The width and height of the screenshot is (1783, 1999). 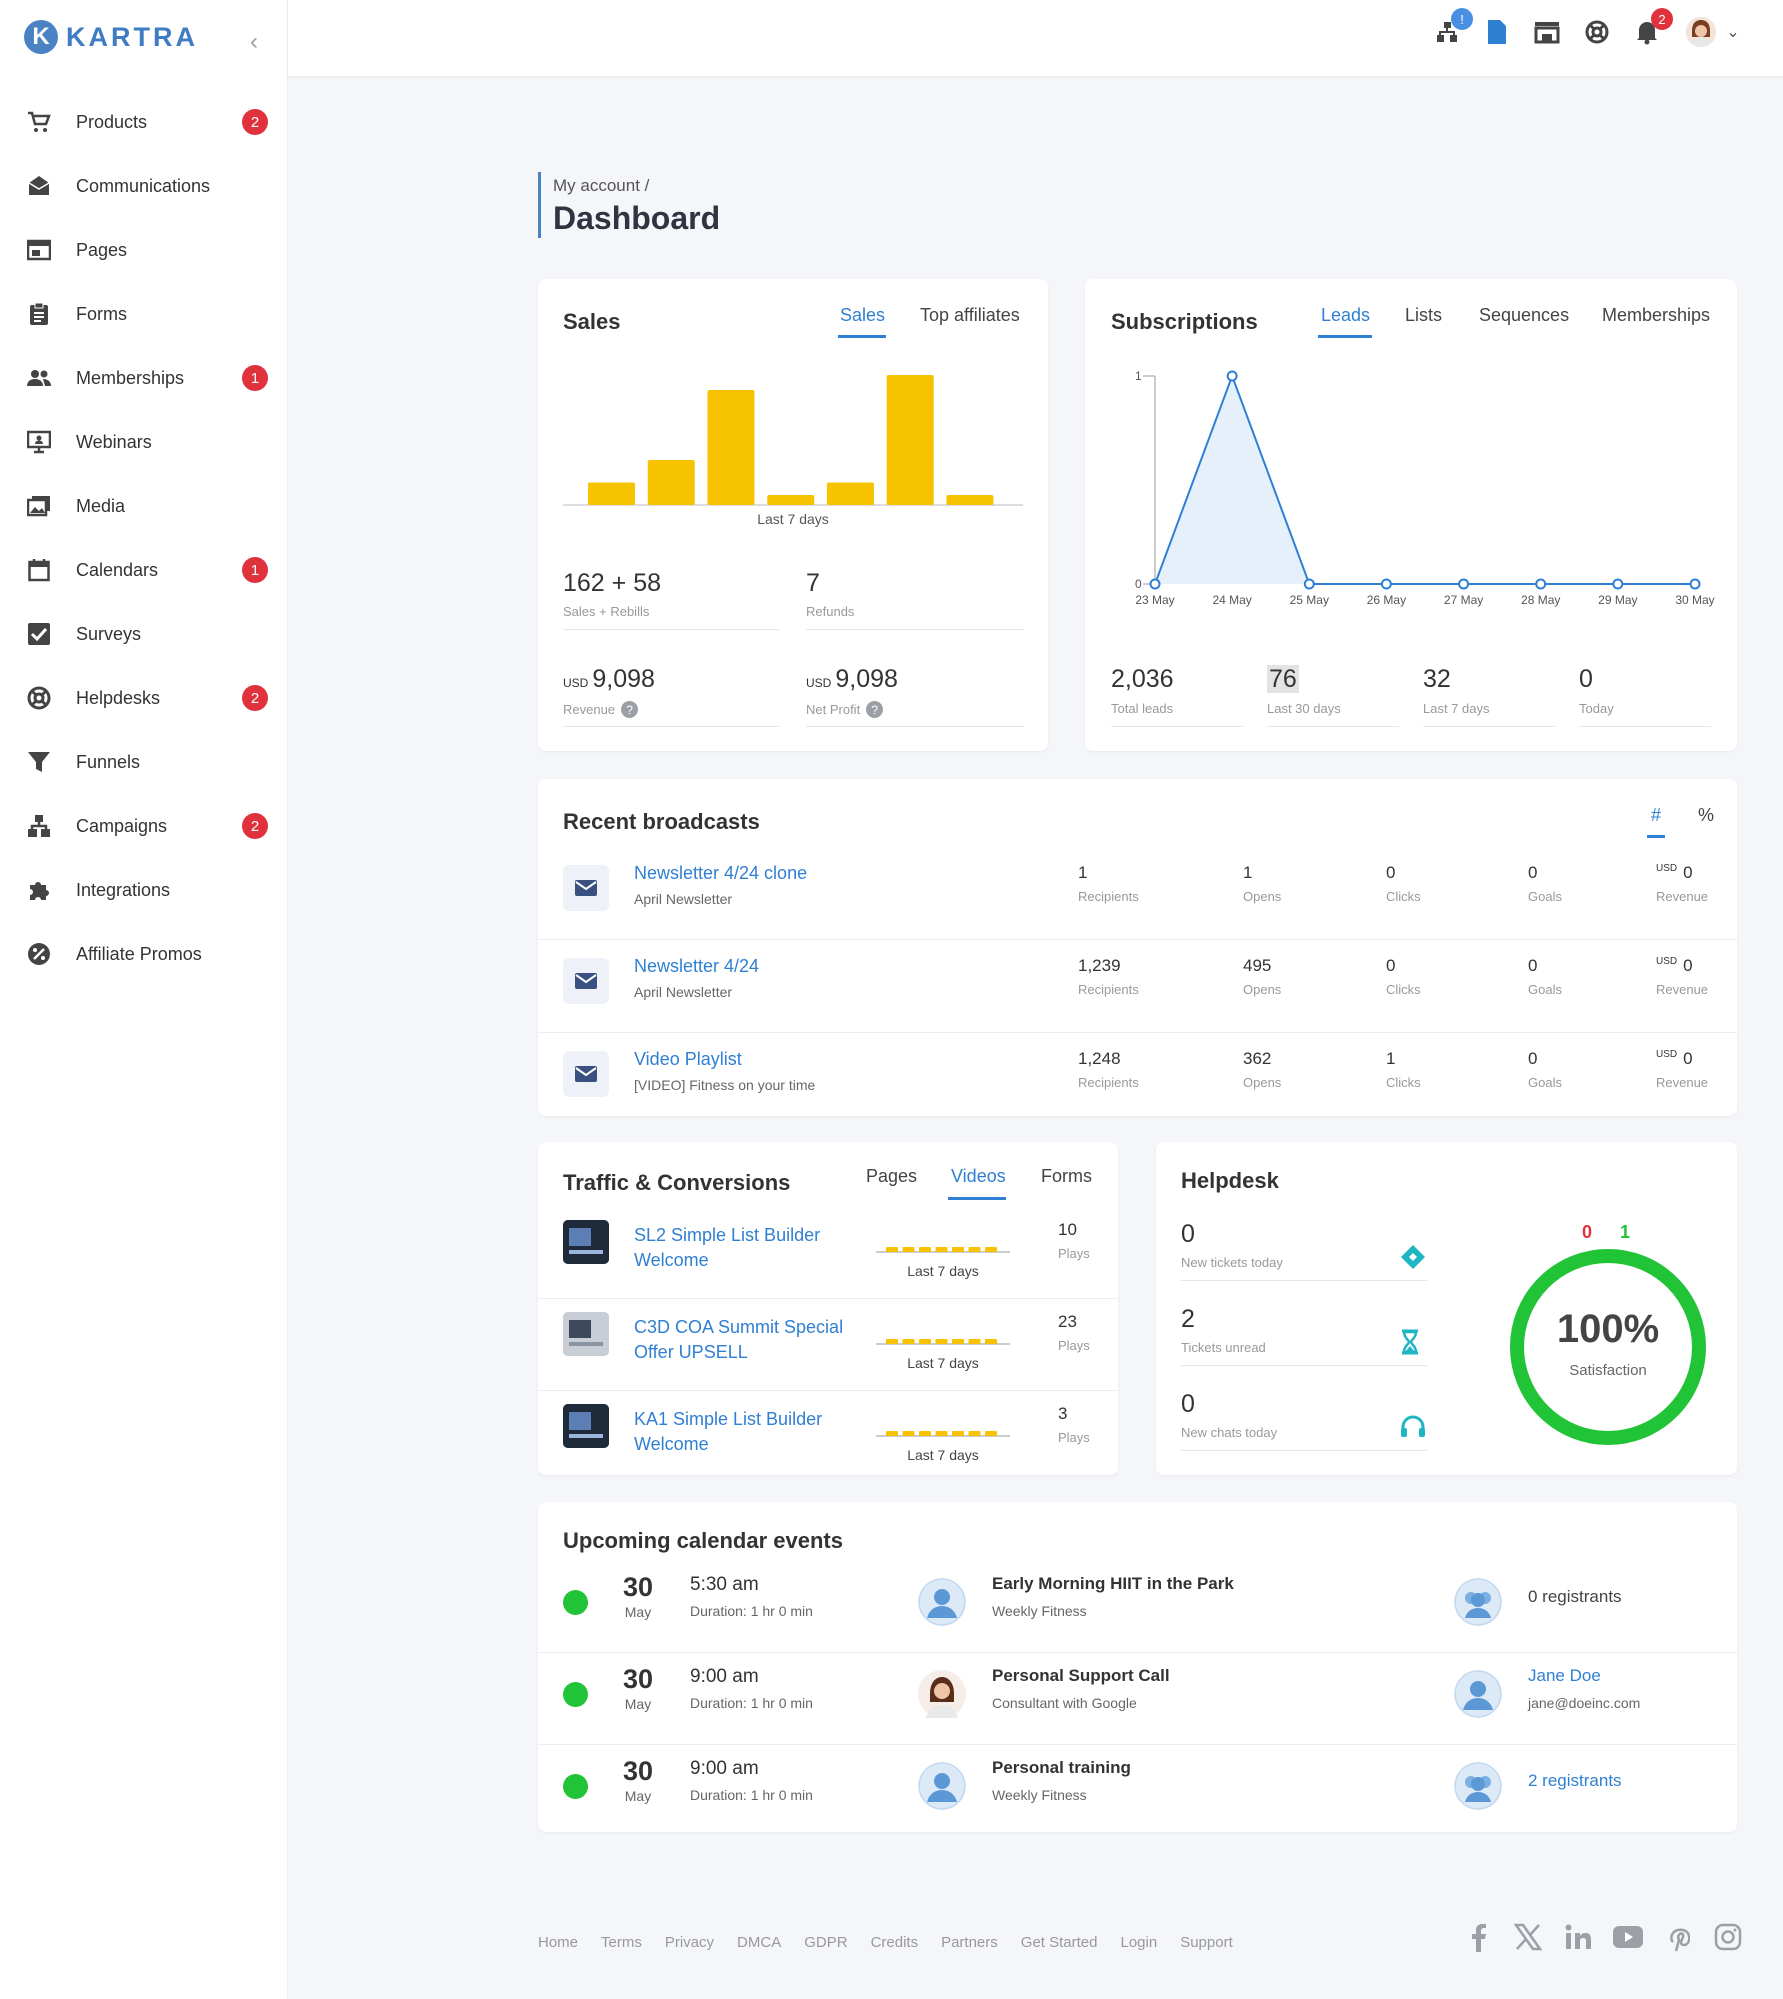 What do you see at coordinates (1059, 1942) in the screenshot?
I see `footer-link-get-started: Get Started` at bounding box center [1059, 1942].